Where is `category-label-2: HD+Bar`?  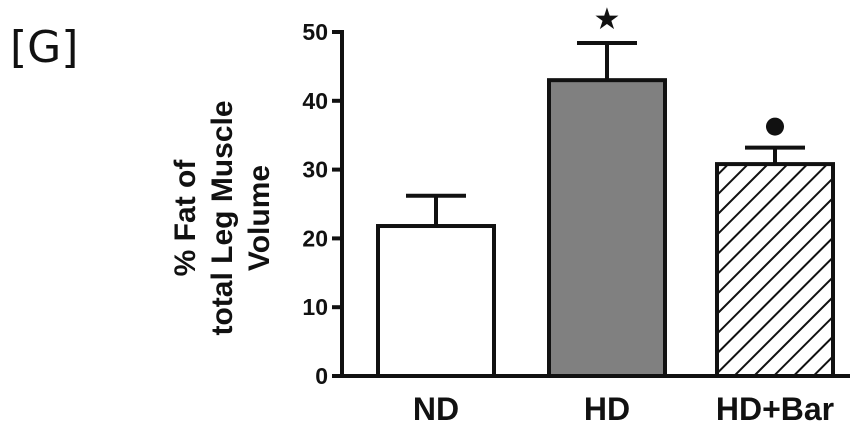
category-label-2: HD+Bar is located at coordinates (775, 409).